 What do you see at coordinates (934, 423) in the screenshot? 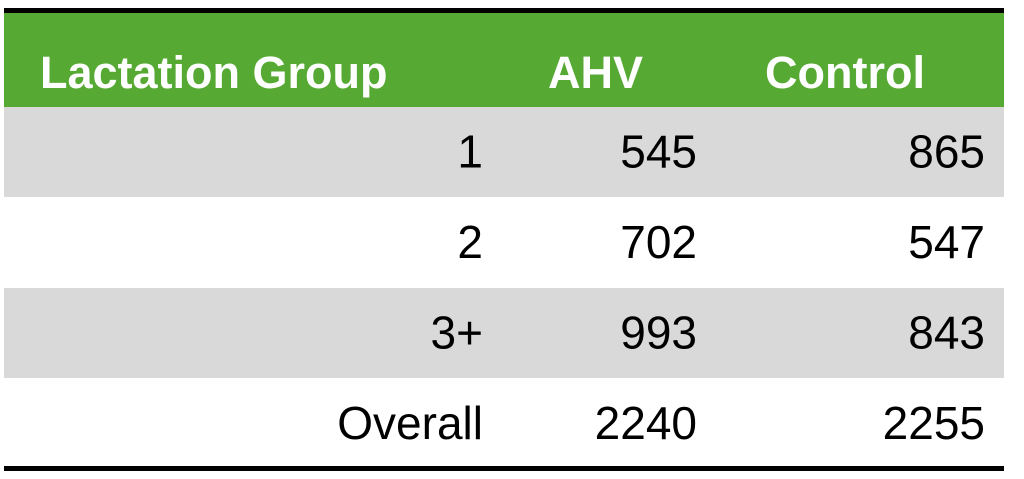
I see `table-cell: 2255` at bounding box center [934, 423].